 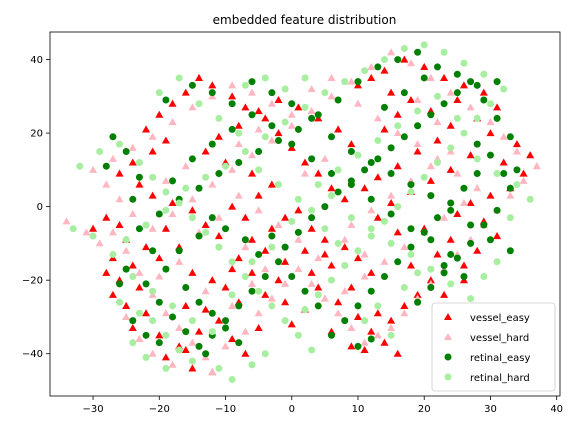 I want to click on x-tick-label: 40, so click(x=556, y=409).